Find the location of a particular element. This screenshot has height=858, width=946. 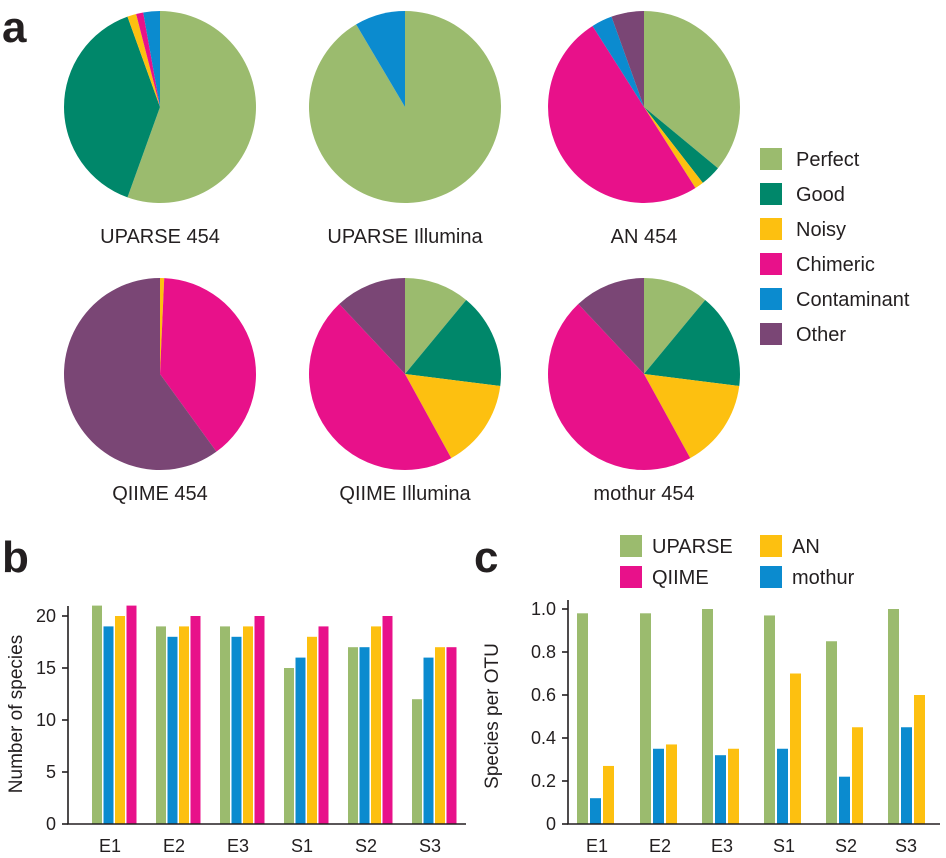

legend-label-perfect: Perfect is located at coordinates (828, 160).